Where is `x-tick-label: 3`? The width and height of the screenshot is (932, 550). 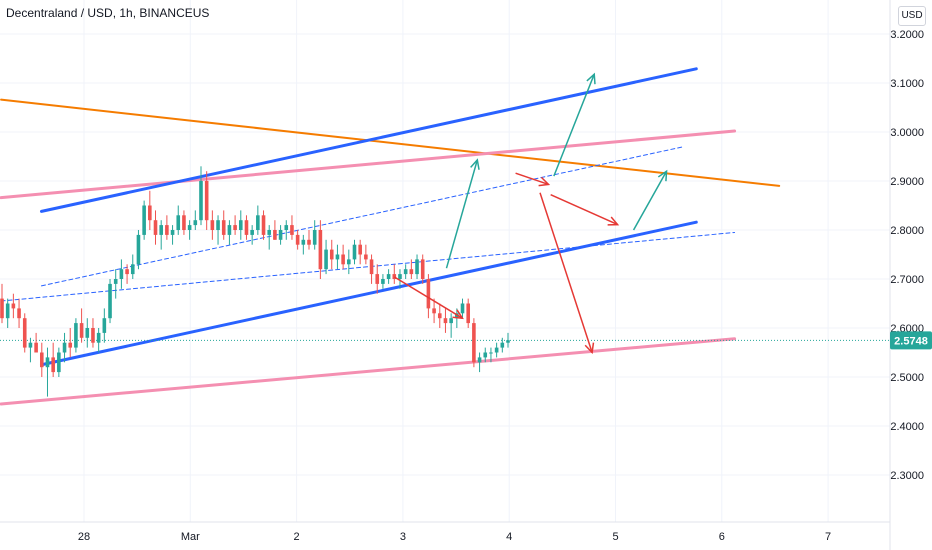
x-tick-label: 3 is located at coordinates (403, 537).